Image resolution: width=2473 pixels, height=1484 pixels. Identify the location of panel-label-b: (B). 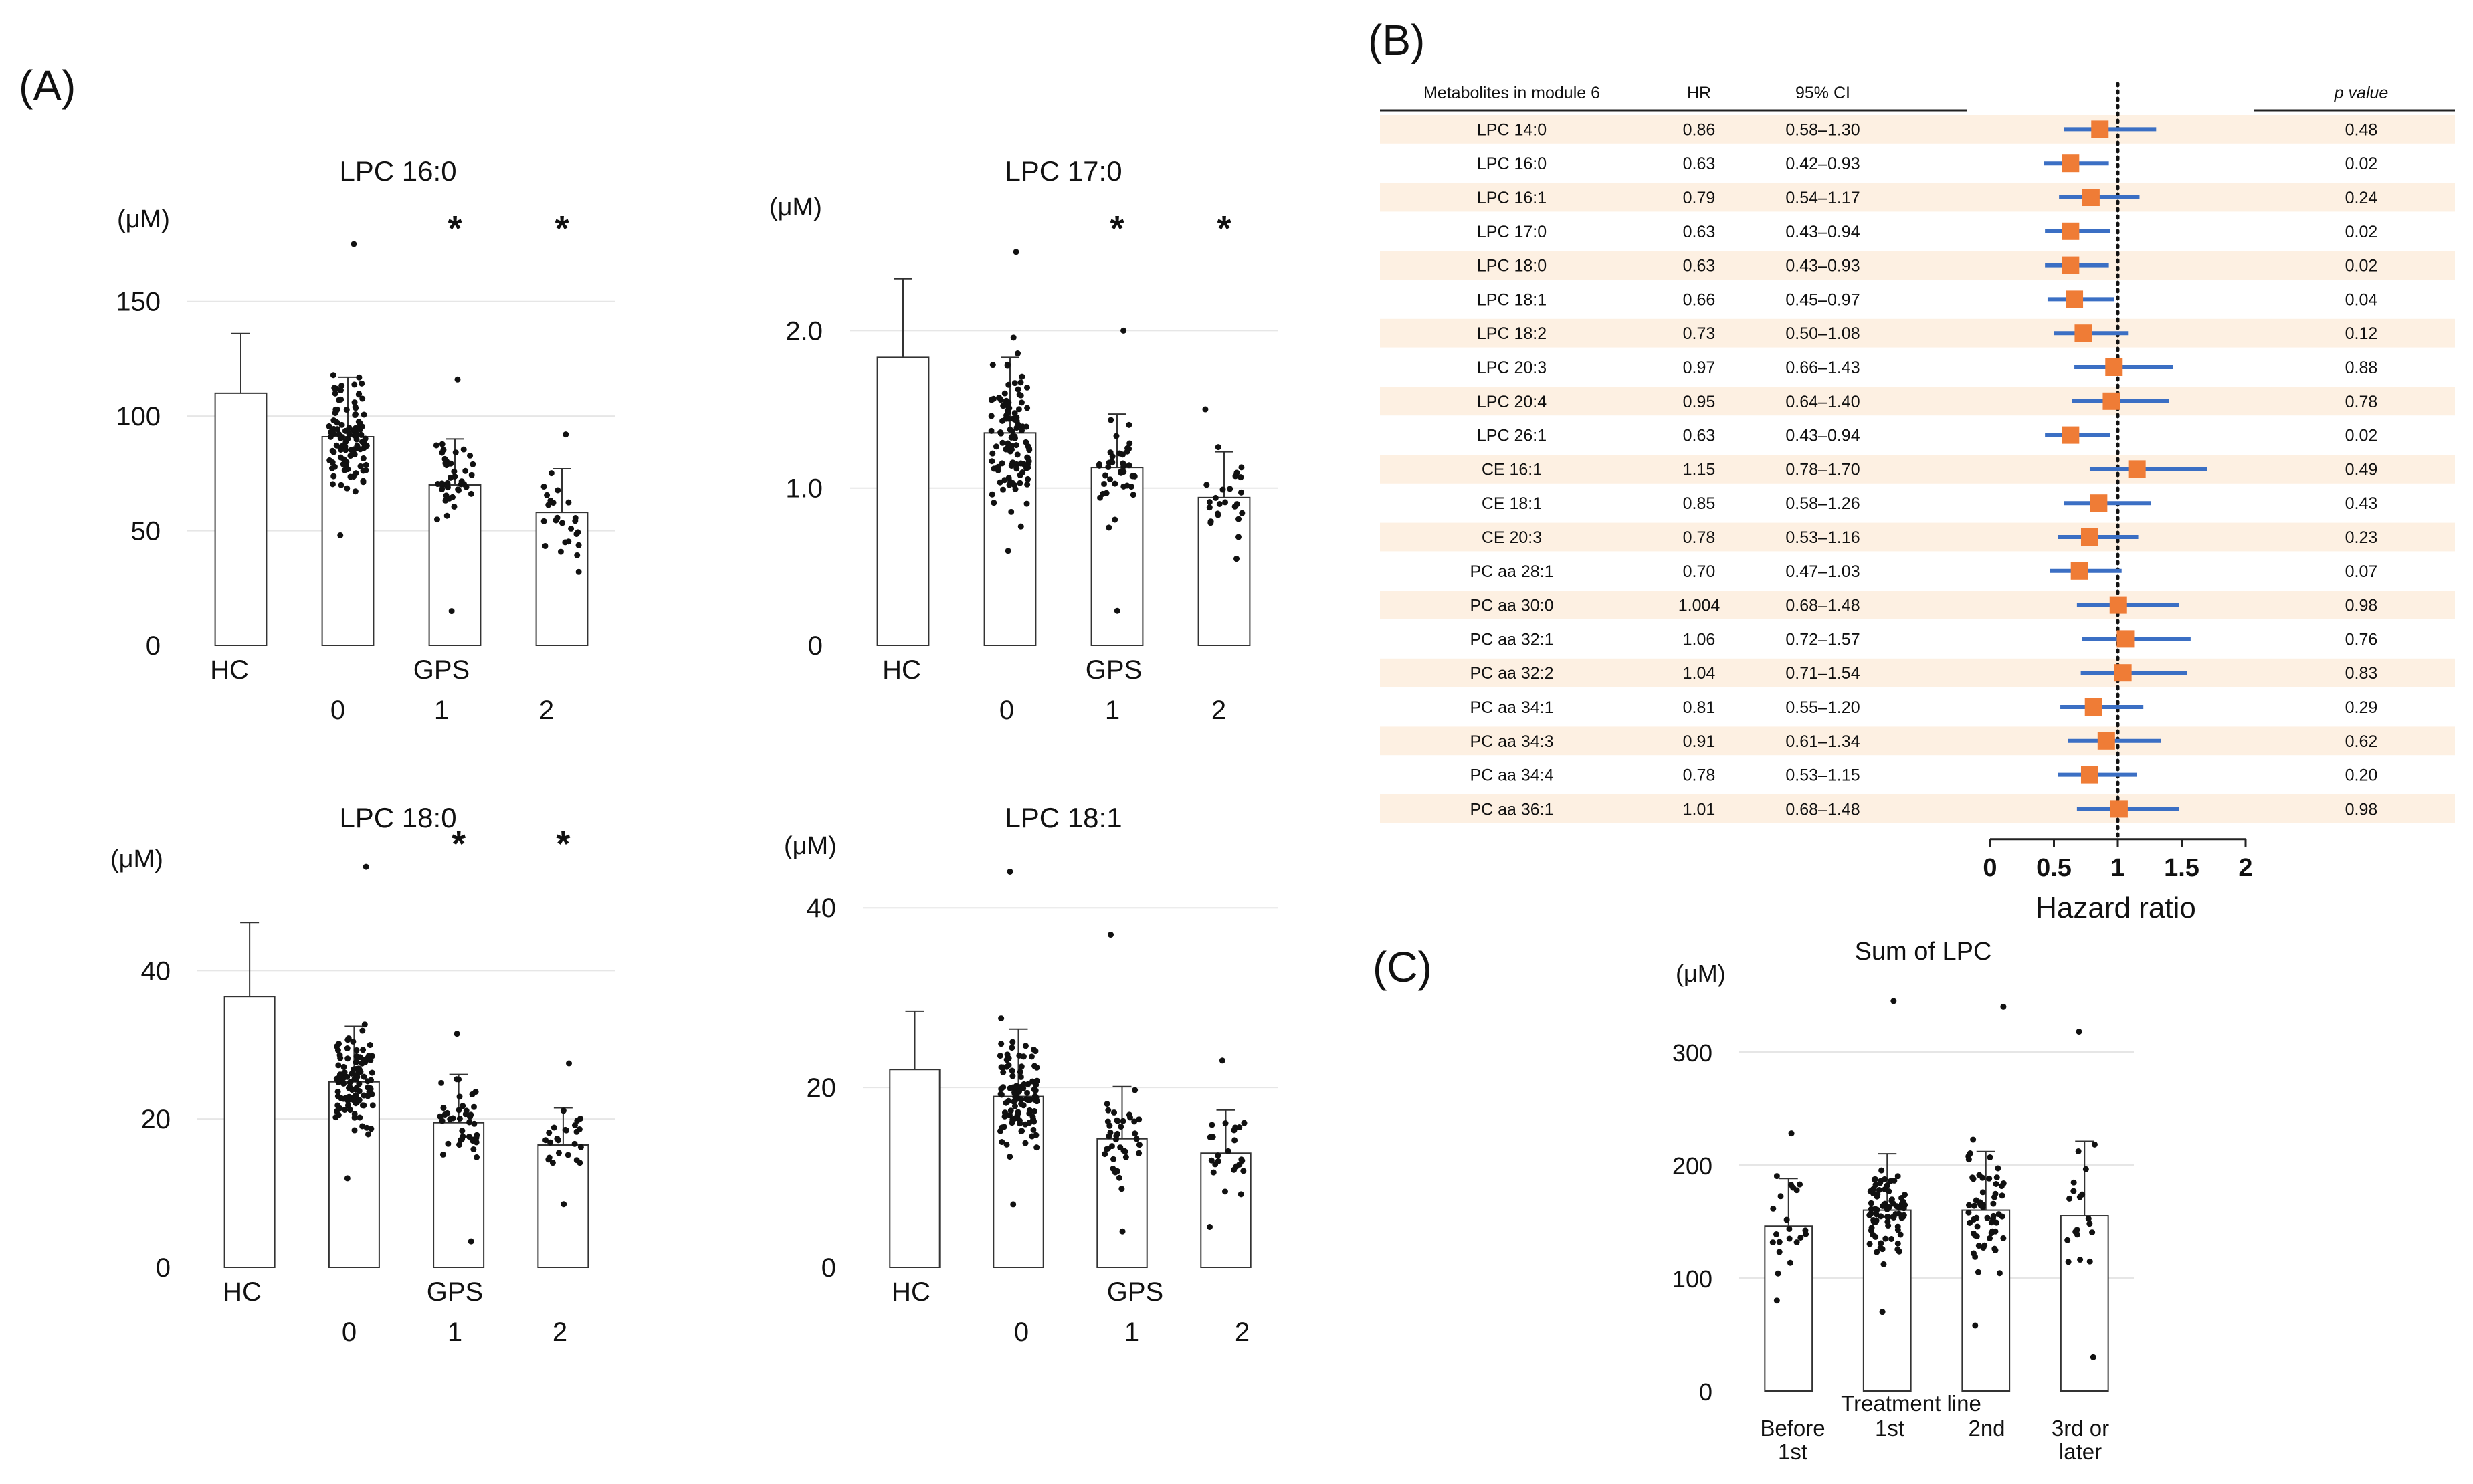
(1397, 40).